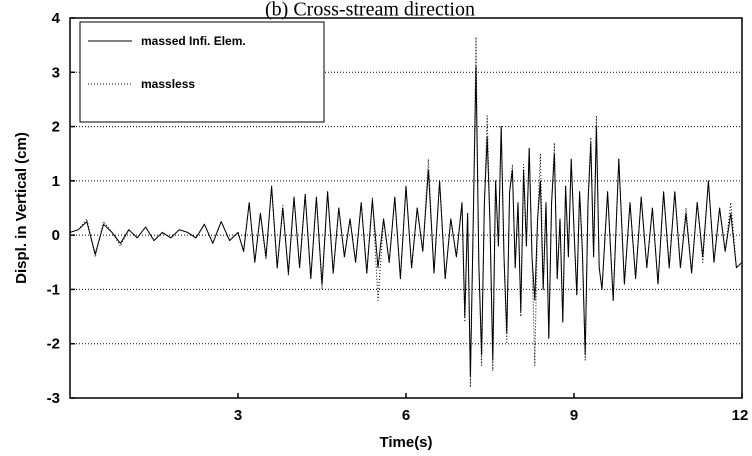 This screenshot has height=456, width=752. Describe the element at coordinates (53, 344) in the screenshot. I see `y-tick-label: -2` at that location.